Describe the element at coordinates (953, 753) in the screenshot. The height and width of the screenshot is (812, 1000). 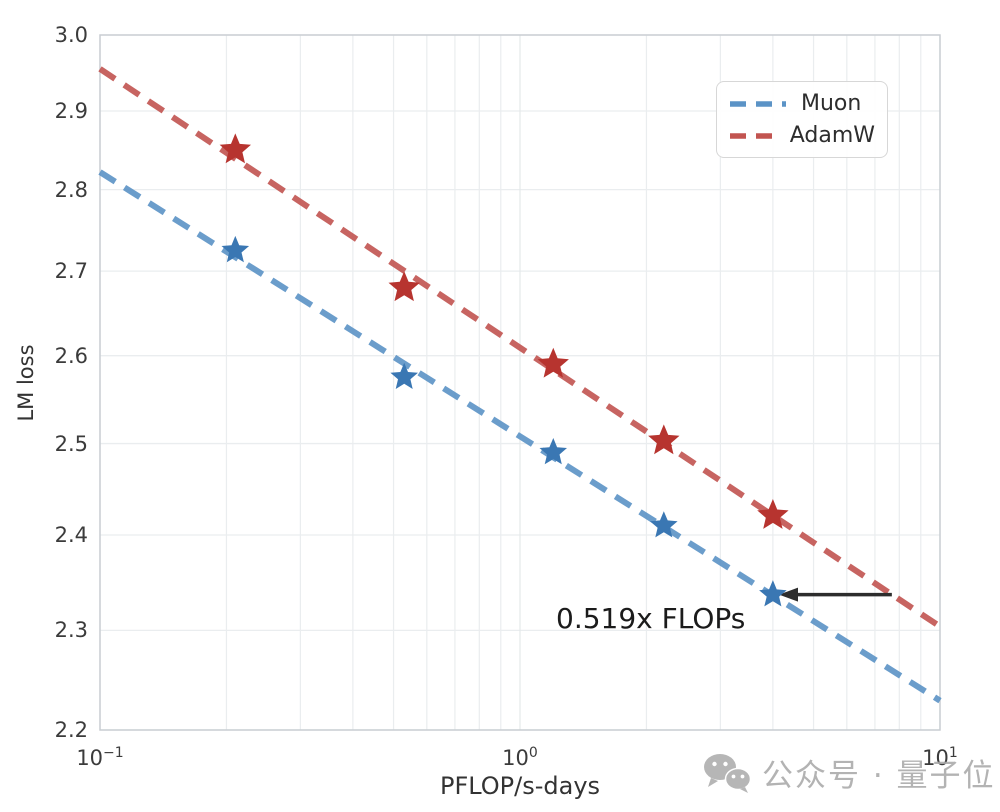
I see `x-tick-exponent: 1` at that location.